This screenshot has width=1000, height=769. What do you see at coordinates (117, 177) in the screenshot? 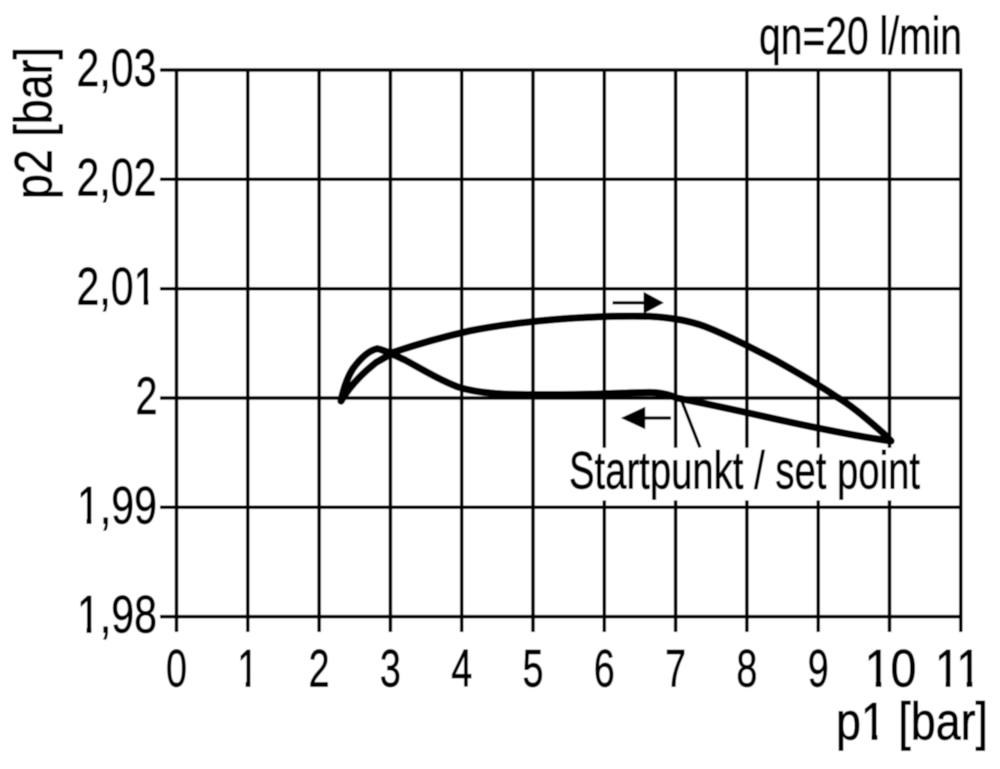
I see `svg-text: 2,02` at bounding box center [117, 177].